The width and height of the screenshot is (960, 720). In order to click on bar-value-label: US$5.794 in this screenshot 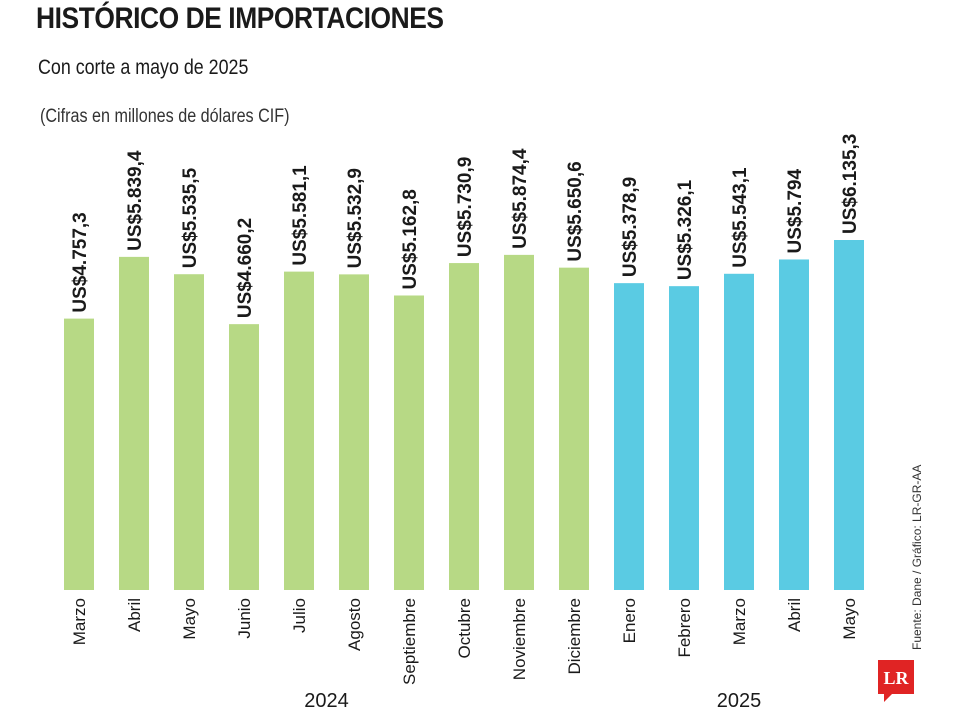, I will do `click(795, 211)`.